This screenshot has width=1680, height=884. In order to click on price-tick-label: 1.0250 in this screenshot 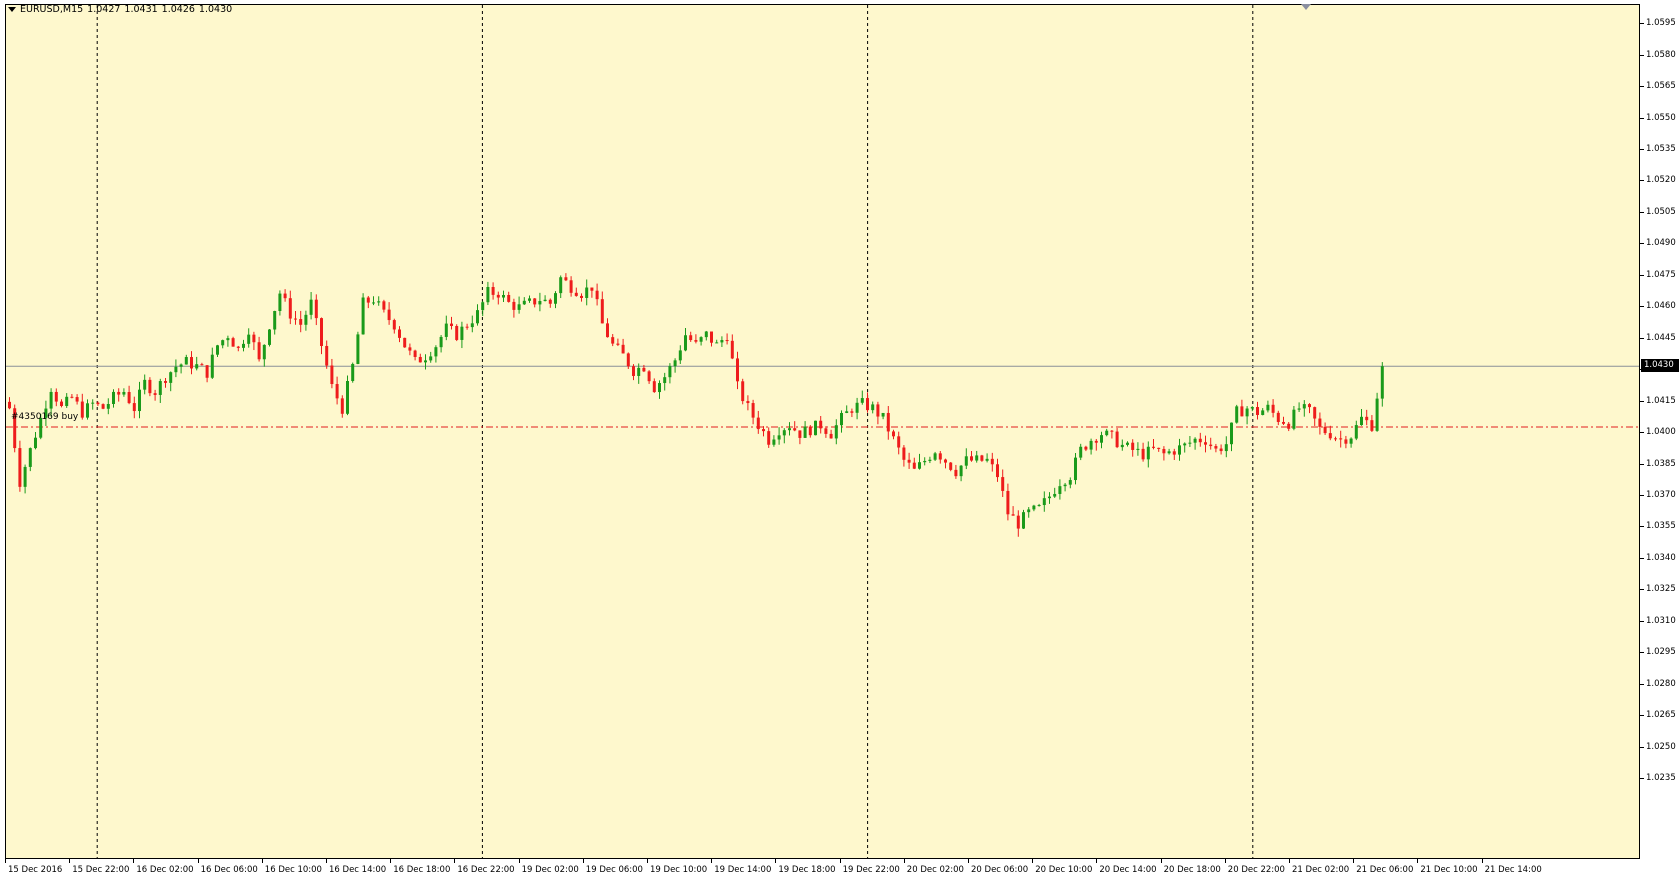, I will do `click(1661, 746)`.